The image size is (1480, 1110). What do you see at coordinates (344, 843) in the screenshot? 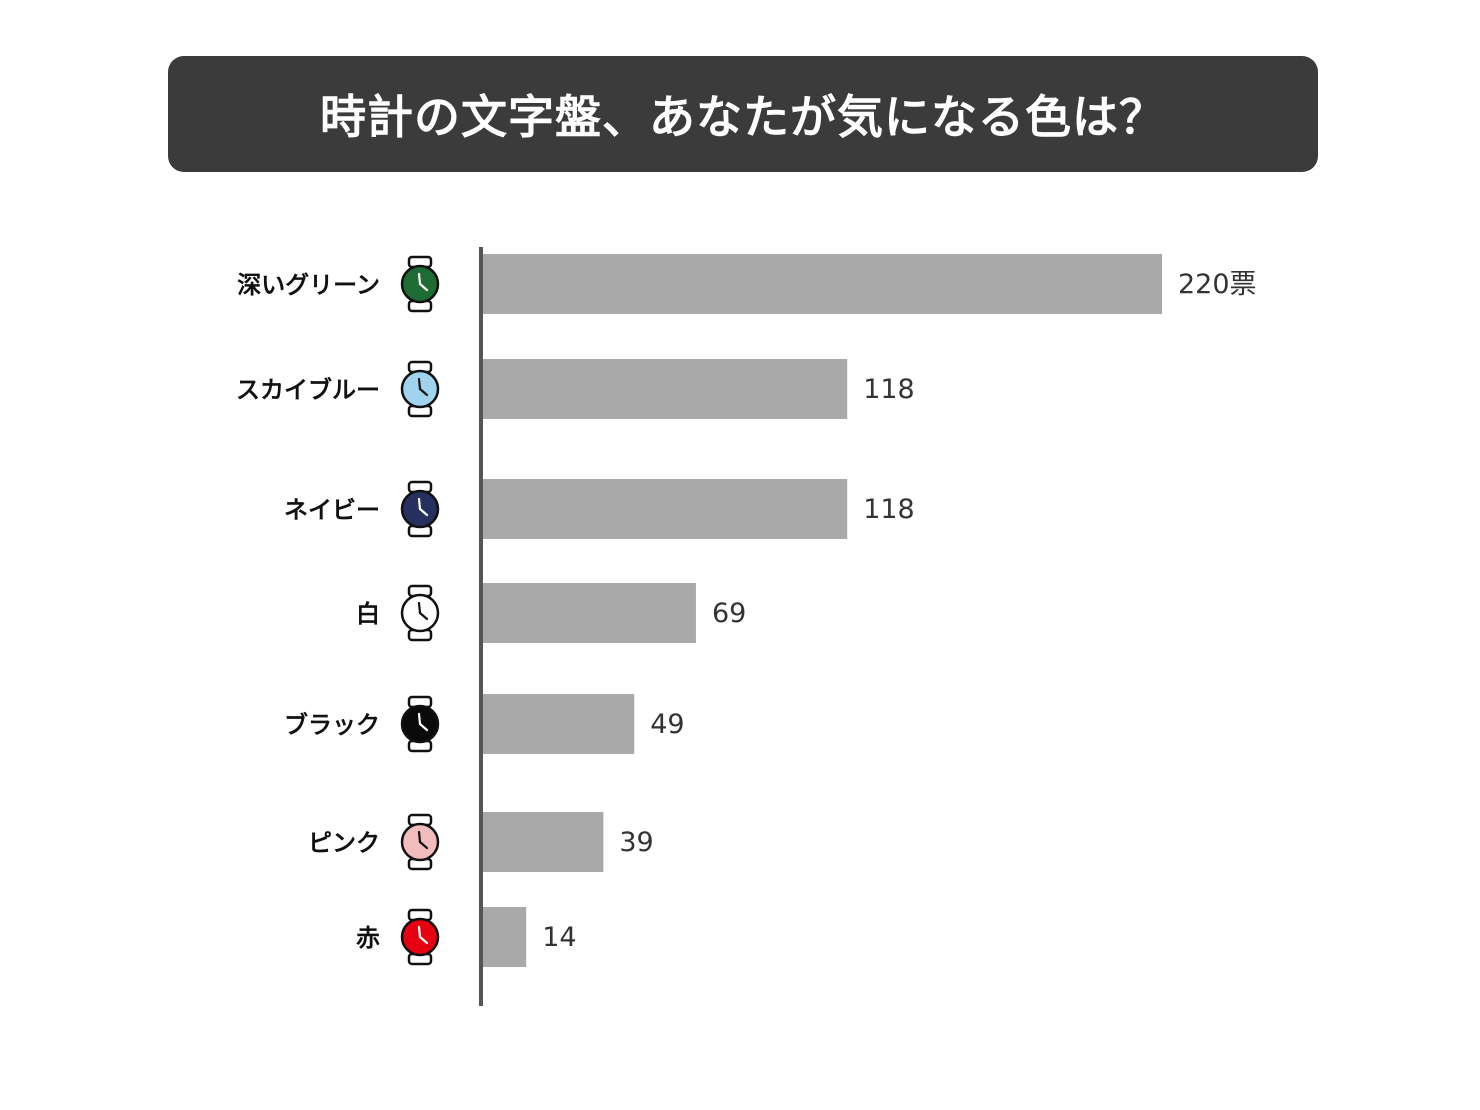
I see `category-label: ピンク` at bounding box center [344, 843].